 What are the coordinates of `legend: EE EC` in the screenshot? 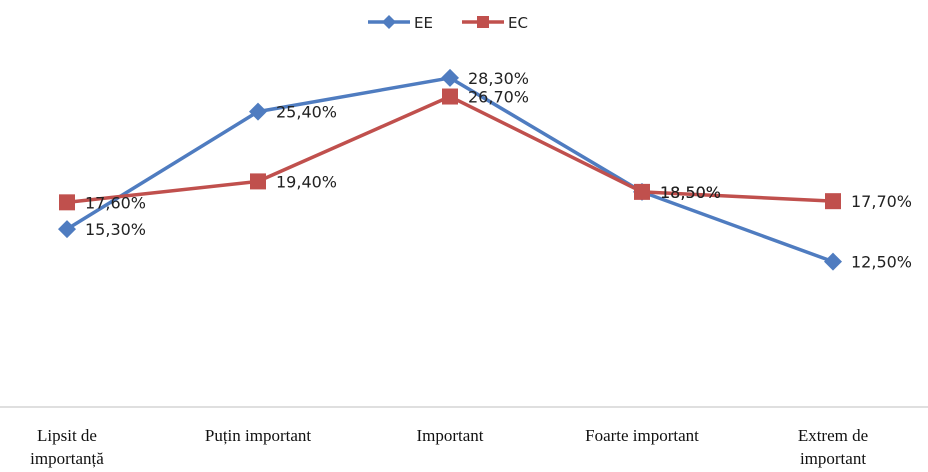 It's located at (448, 23).